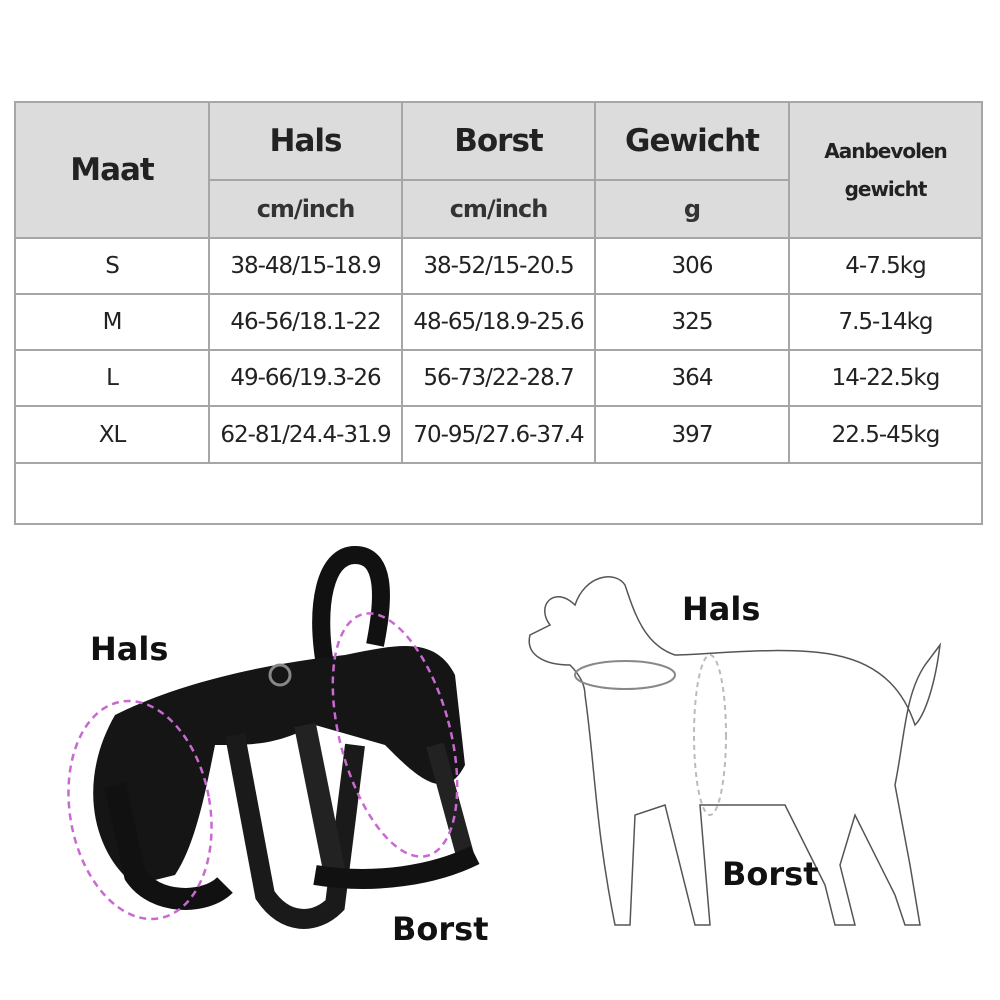  What do you see at coordinates (692, 209) in the screenshot?
I see `header-weight-unit: g` at bounding box center [692, 209].